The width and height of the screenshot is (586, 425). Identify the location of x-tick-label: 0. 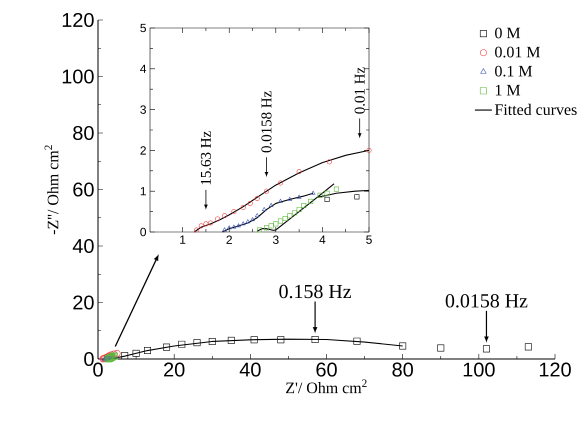
(98, 369).